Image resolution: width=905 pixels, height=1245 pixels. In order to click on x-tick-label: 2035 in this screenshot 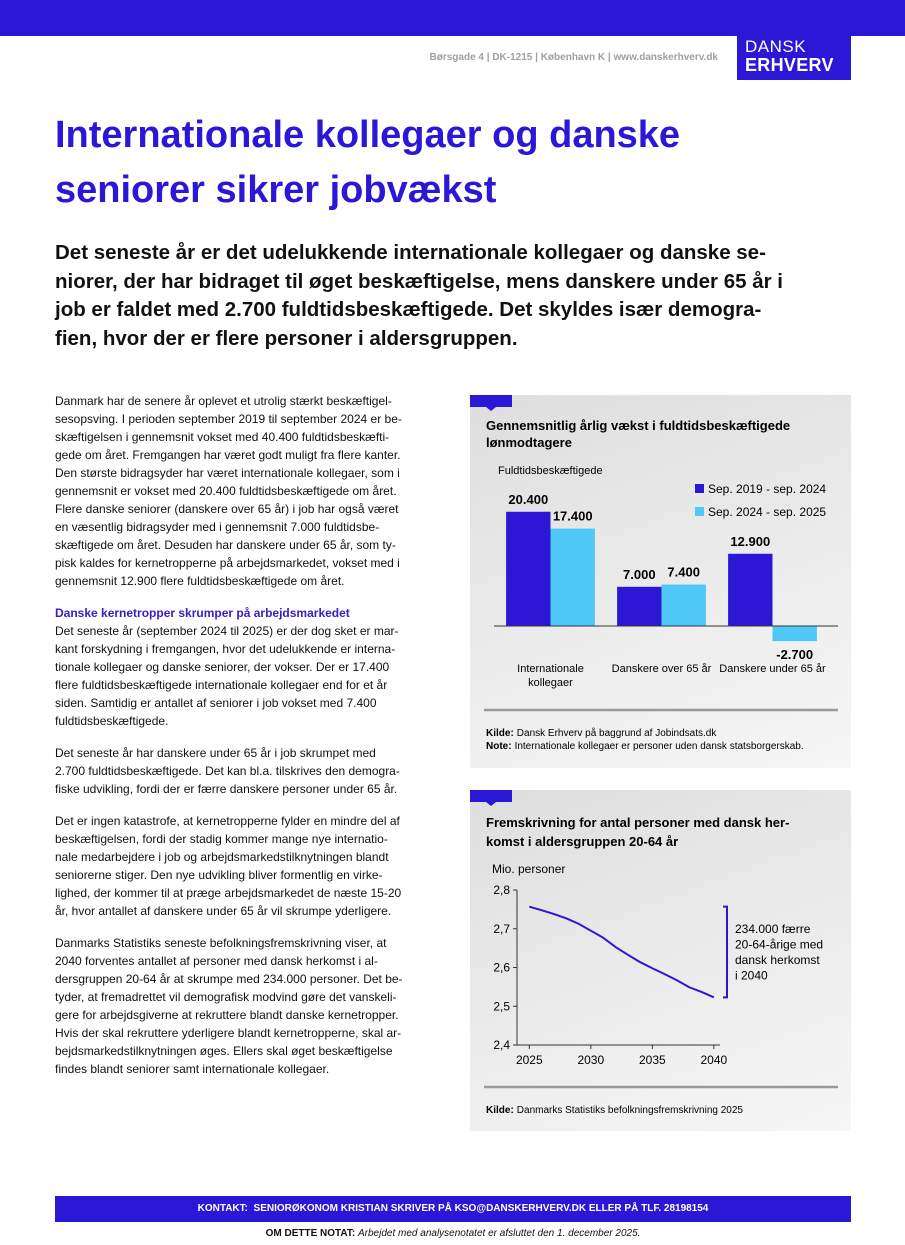, I will do `click(652, 1060)`.